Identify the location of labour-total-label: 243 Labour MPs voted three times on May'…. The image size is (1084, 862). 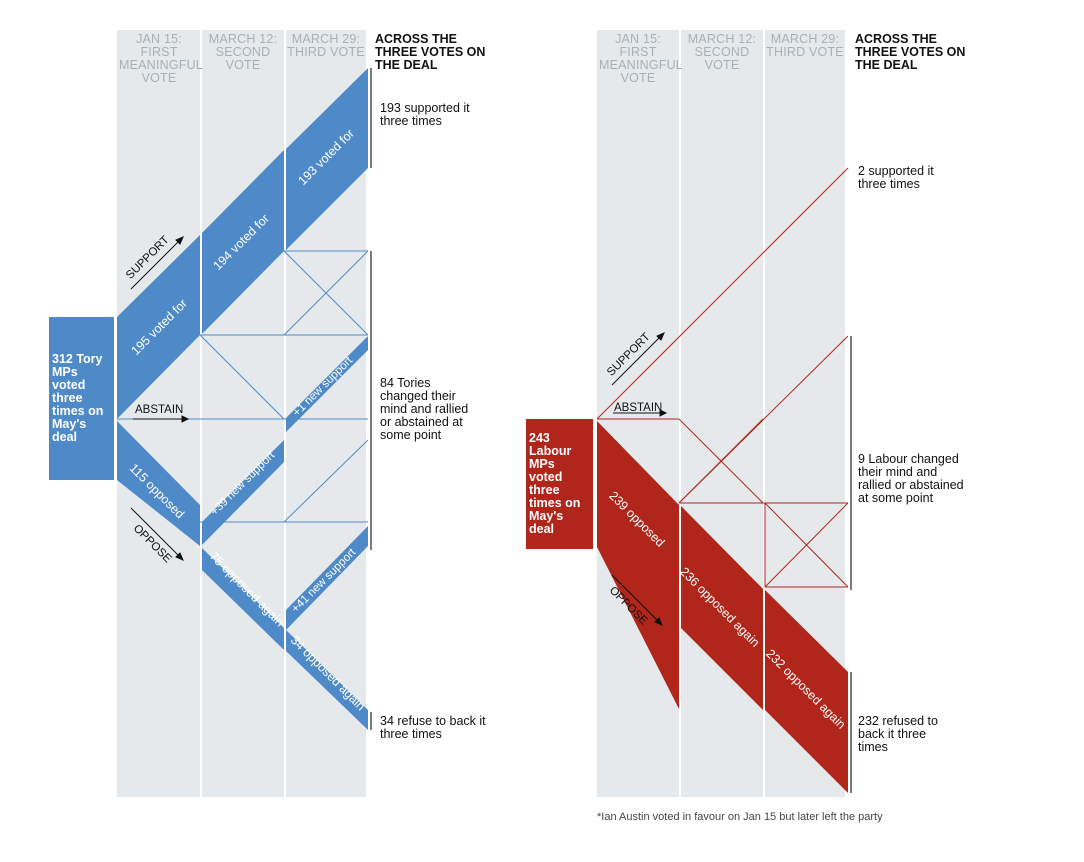
(555, 483).